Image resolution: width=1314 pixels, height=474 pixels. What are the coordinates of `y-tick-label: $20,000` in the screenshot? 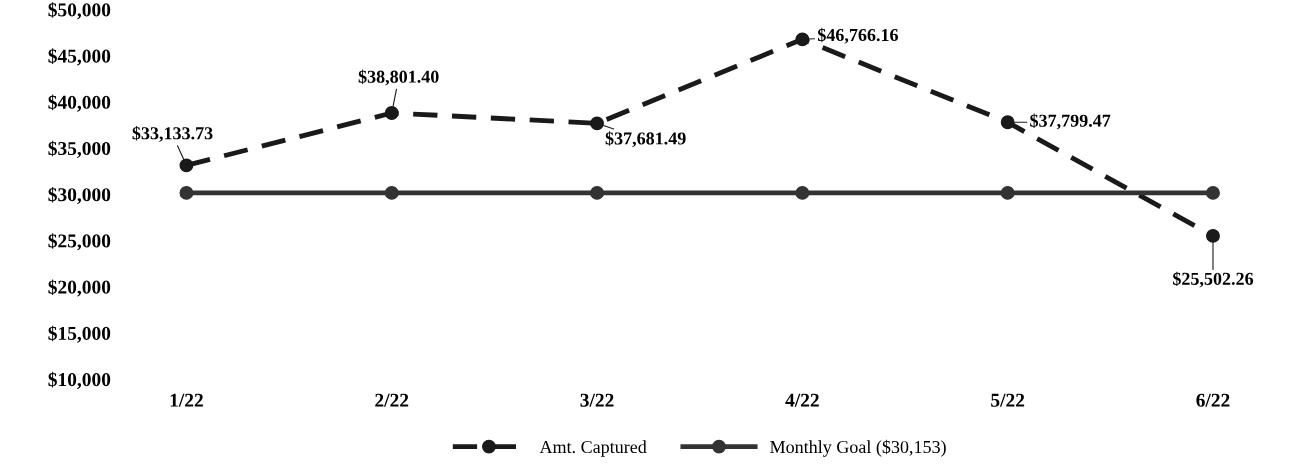 It's located at (79, 288).